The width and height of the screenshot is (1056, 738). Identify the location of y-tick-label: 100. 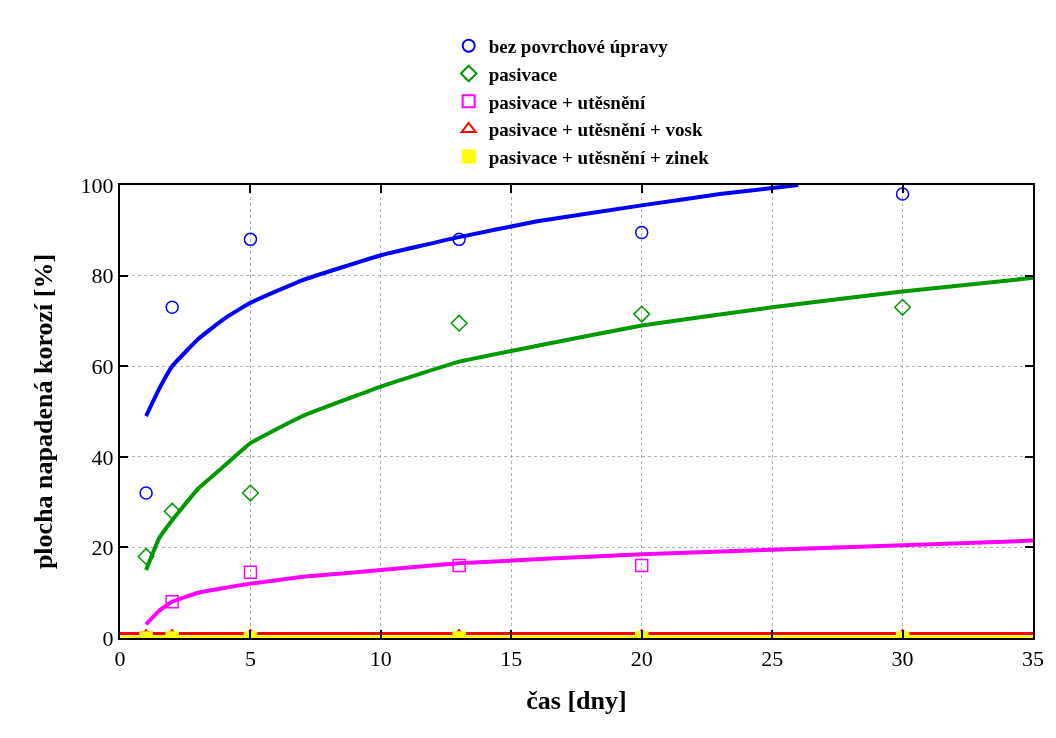
(97, 185).